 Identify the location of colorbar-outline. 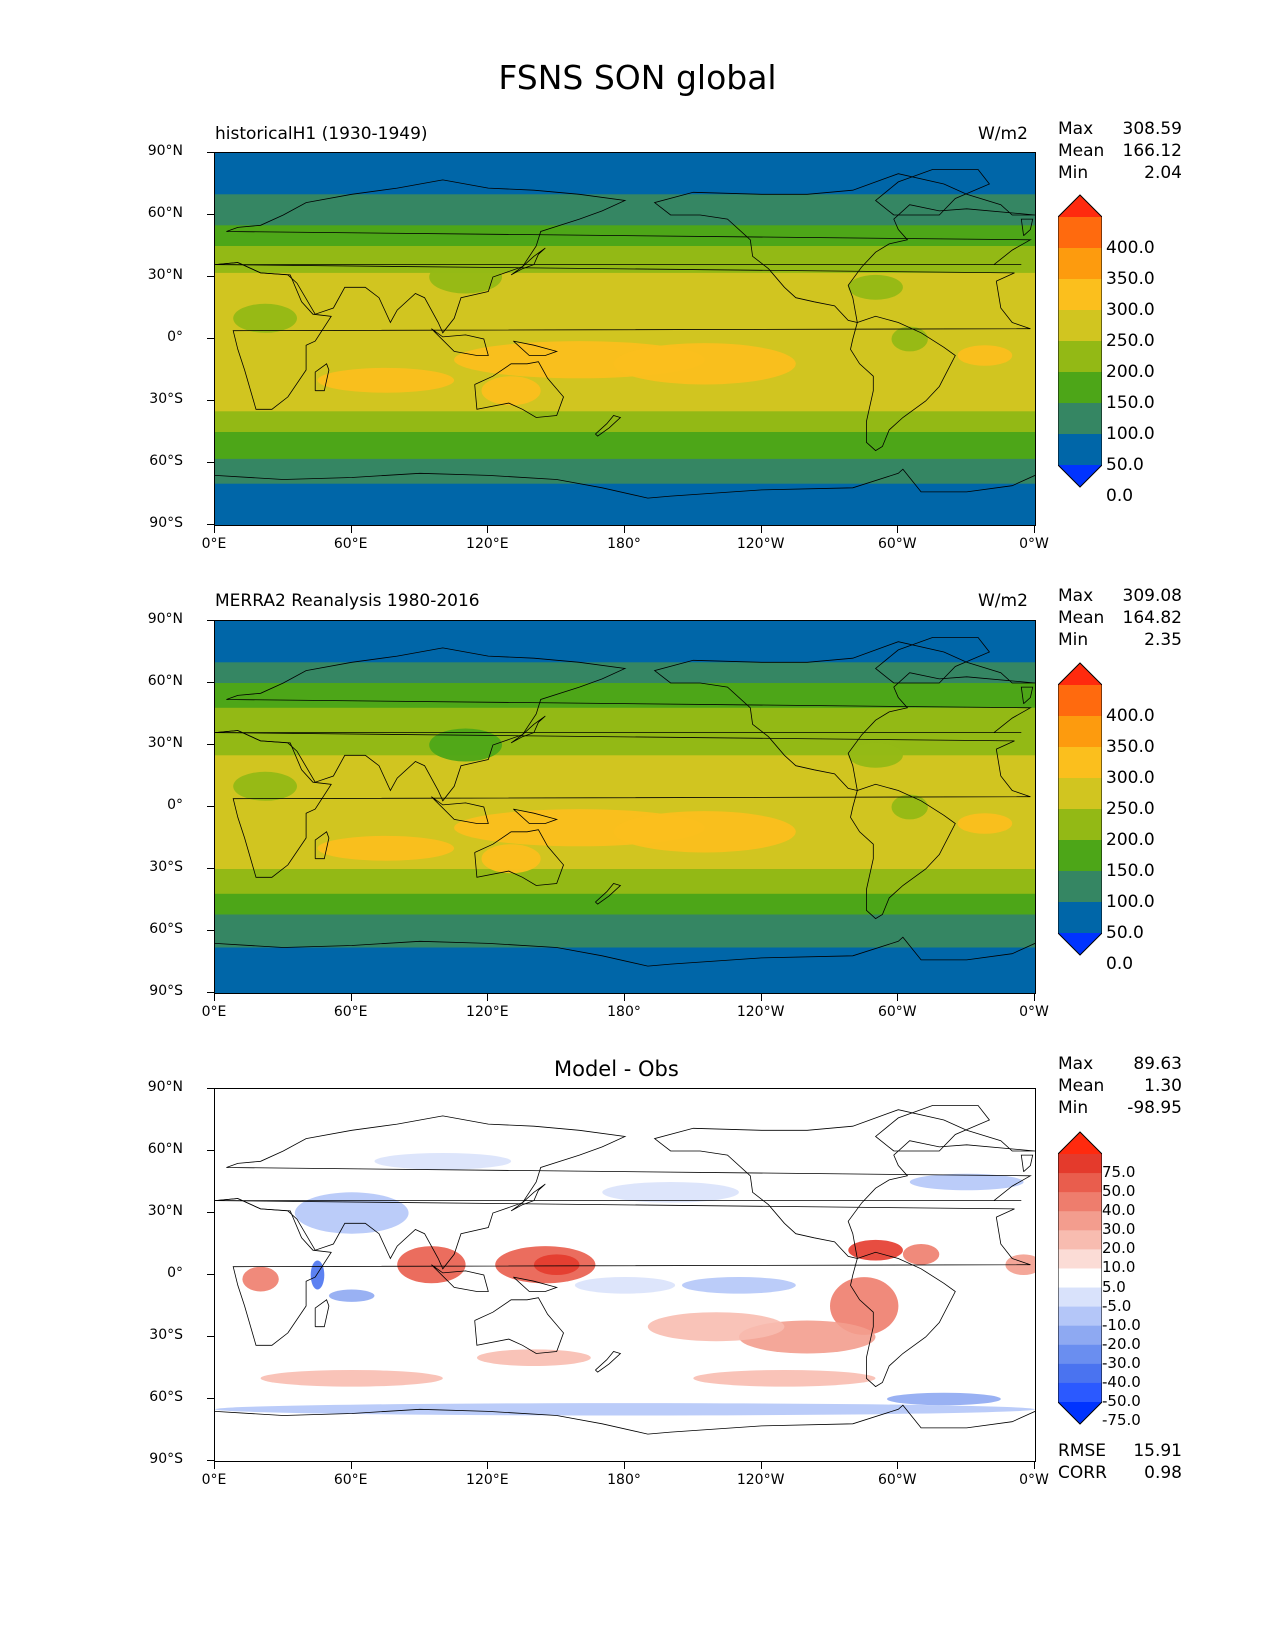
(1080, 1278).